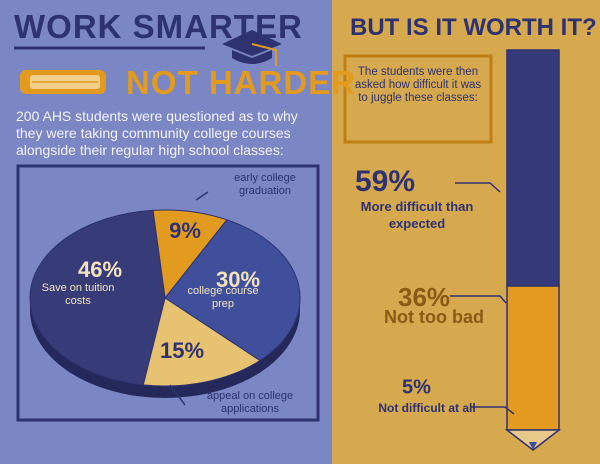 The height and width of the screenshot is (464, 600). What do you see at coordinates (473, 27) in the screenshot?
I see `right-title: BUT IS IT WORTH IT?` at bounding box center [473, 27].